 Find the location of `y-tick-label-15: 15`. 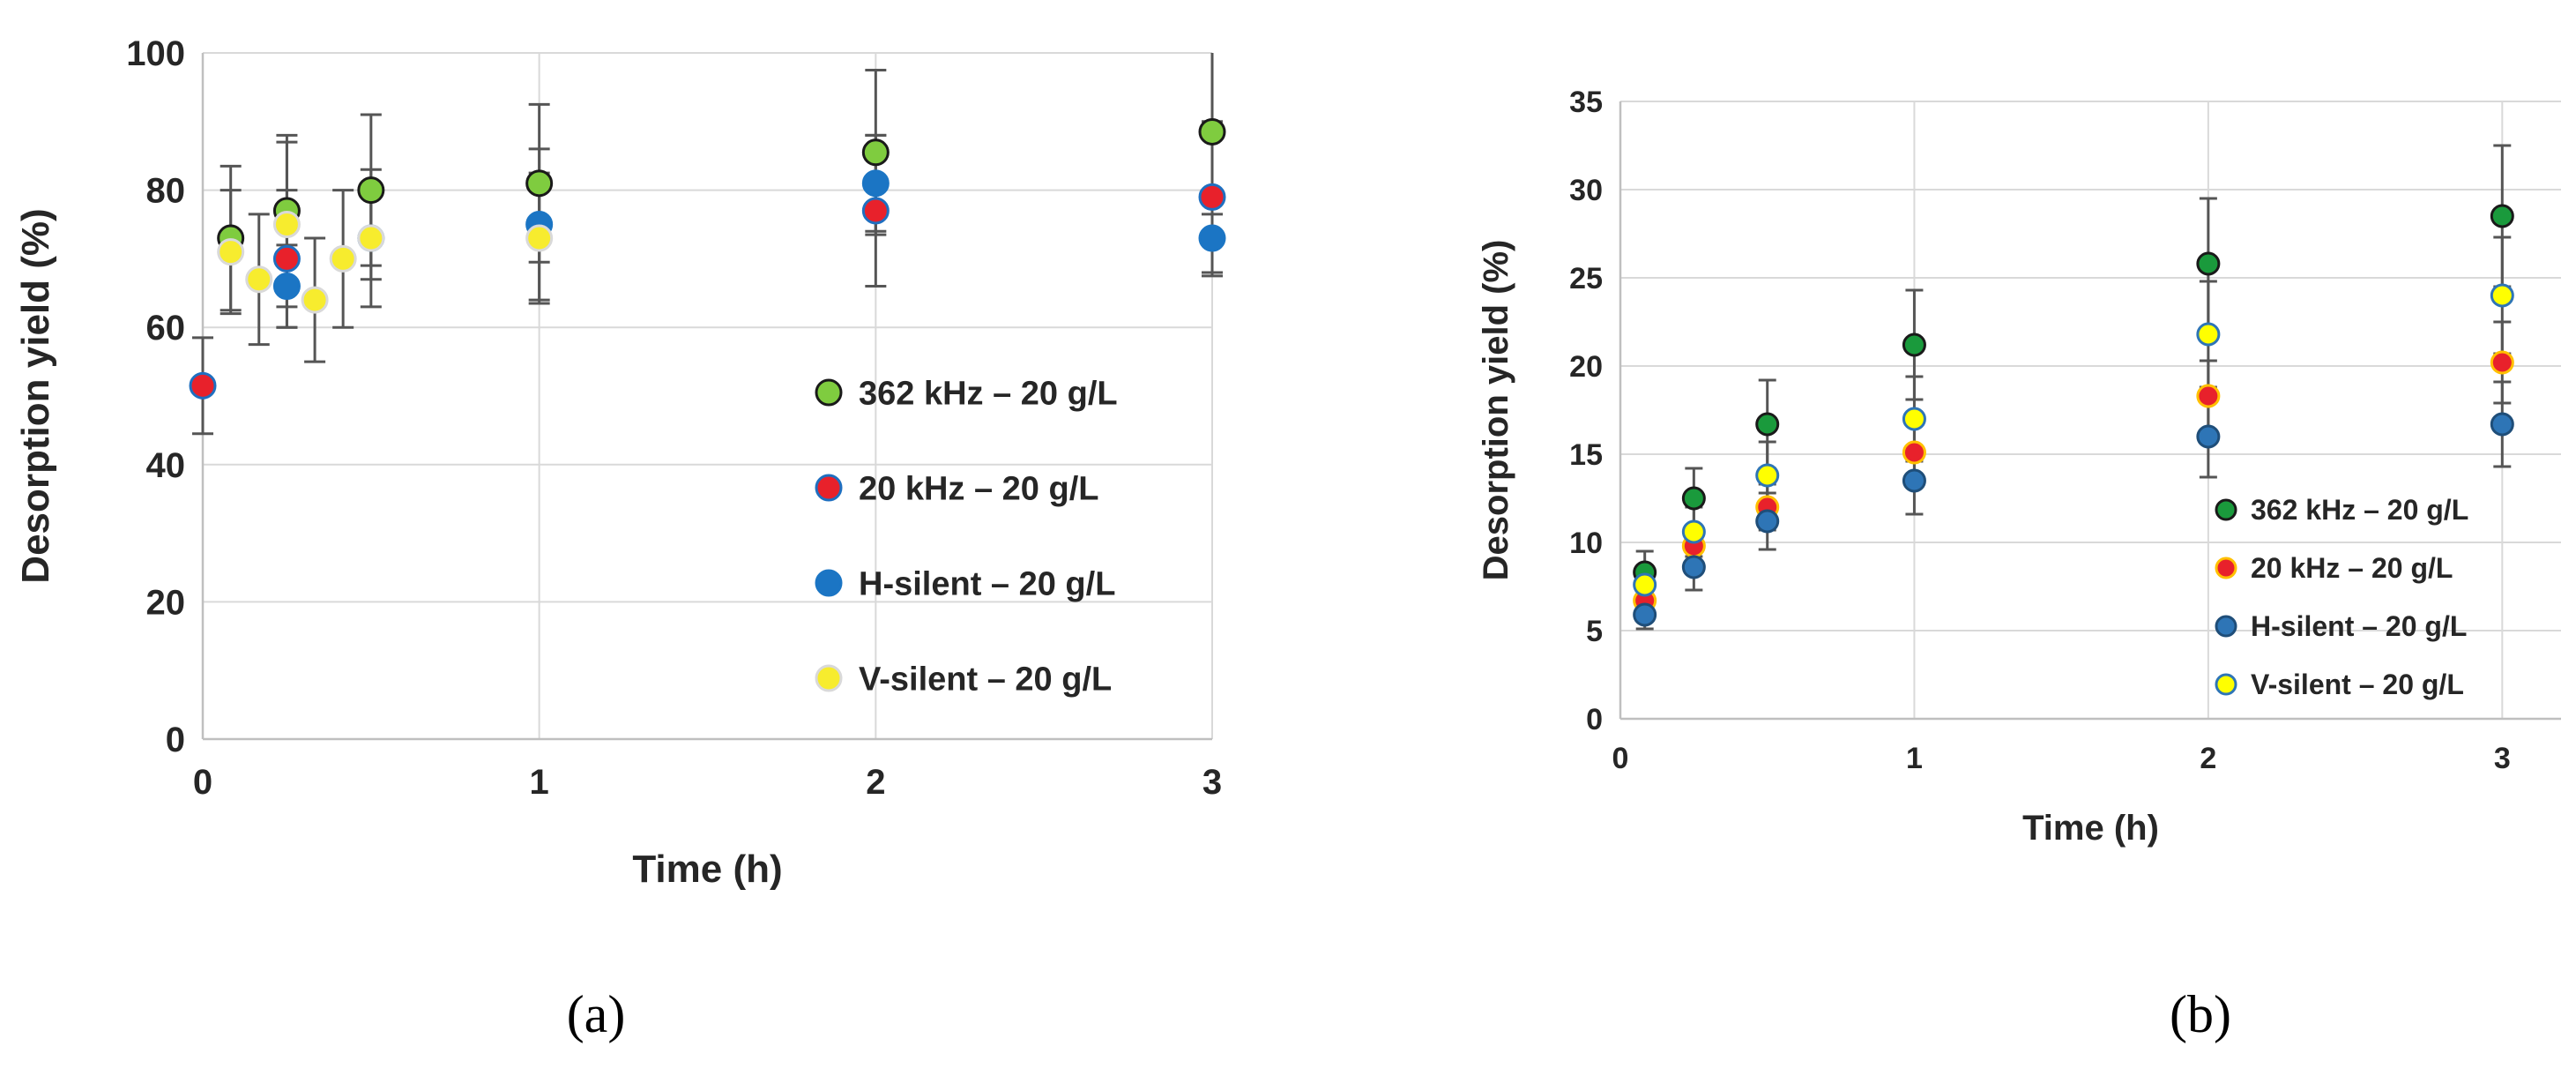

y-tick-label-15: 15 is located at coordinates (1586, 455).